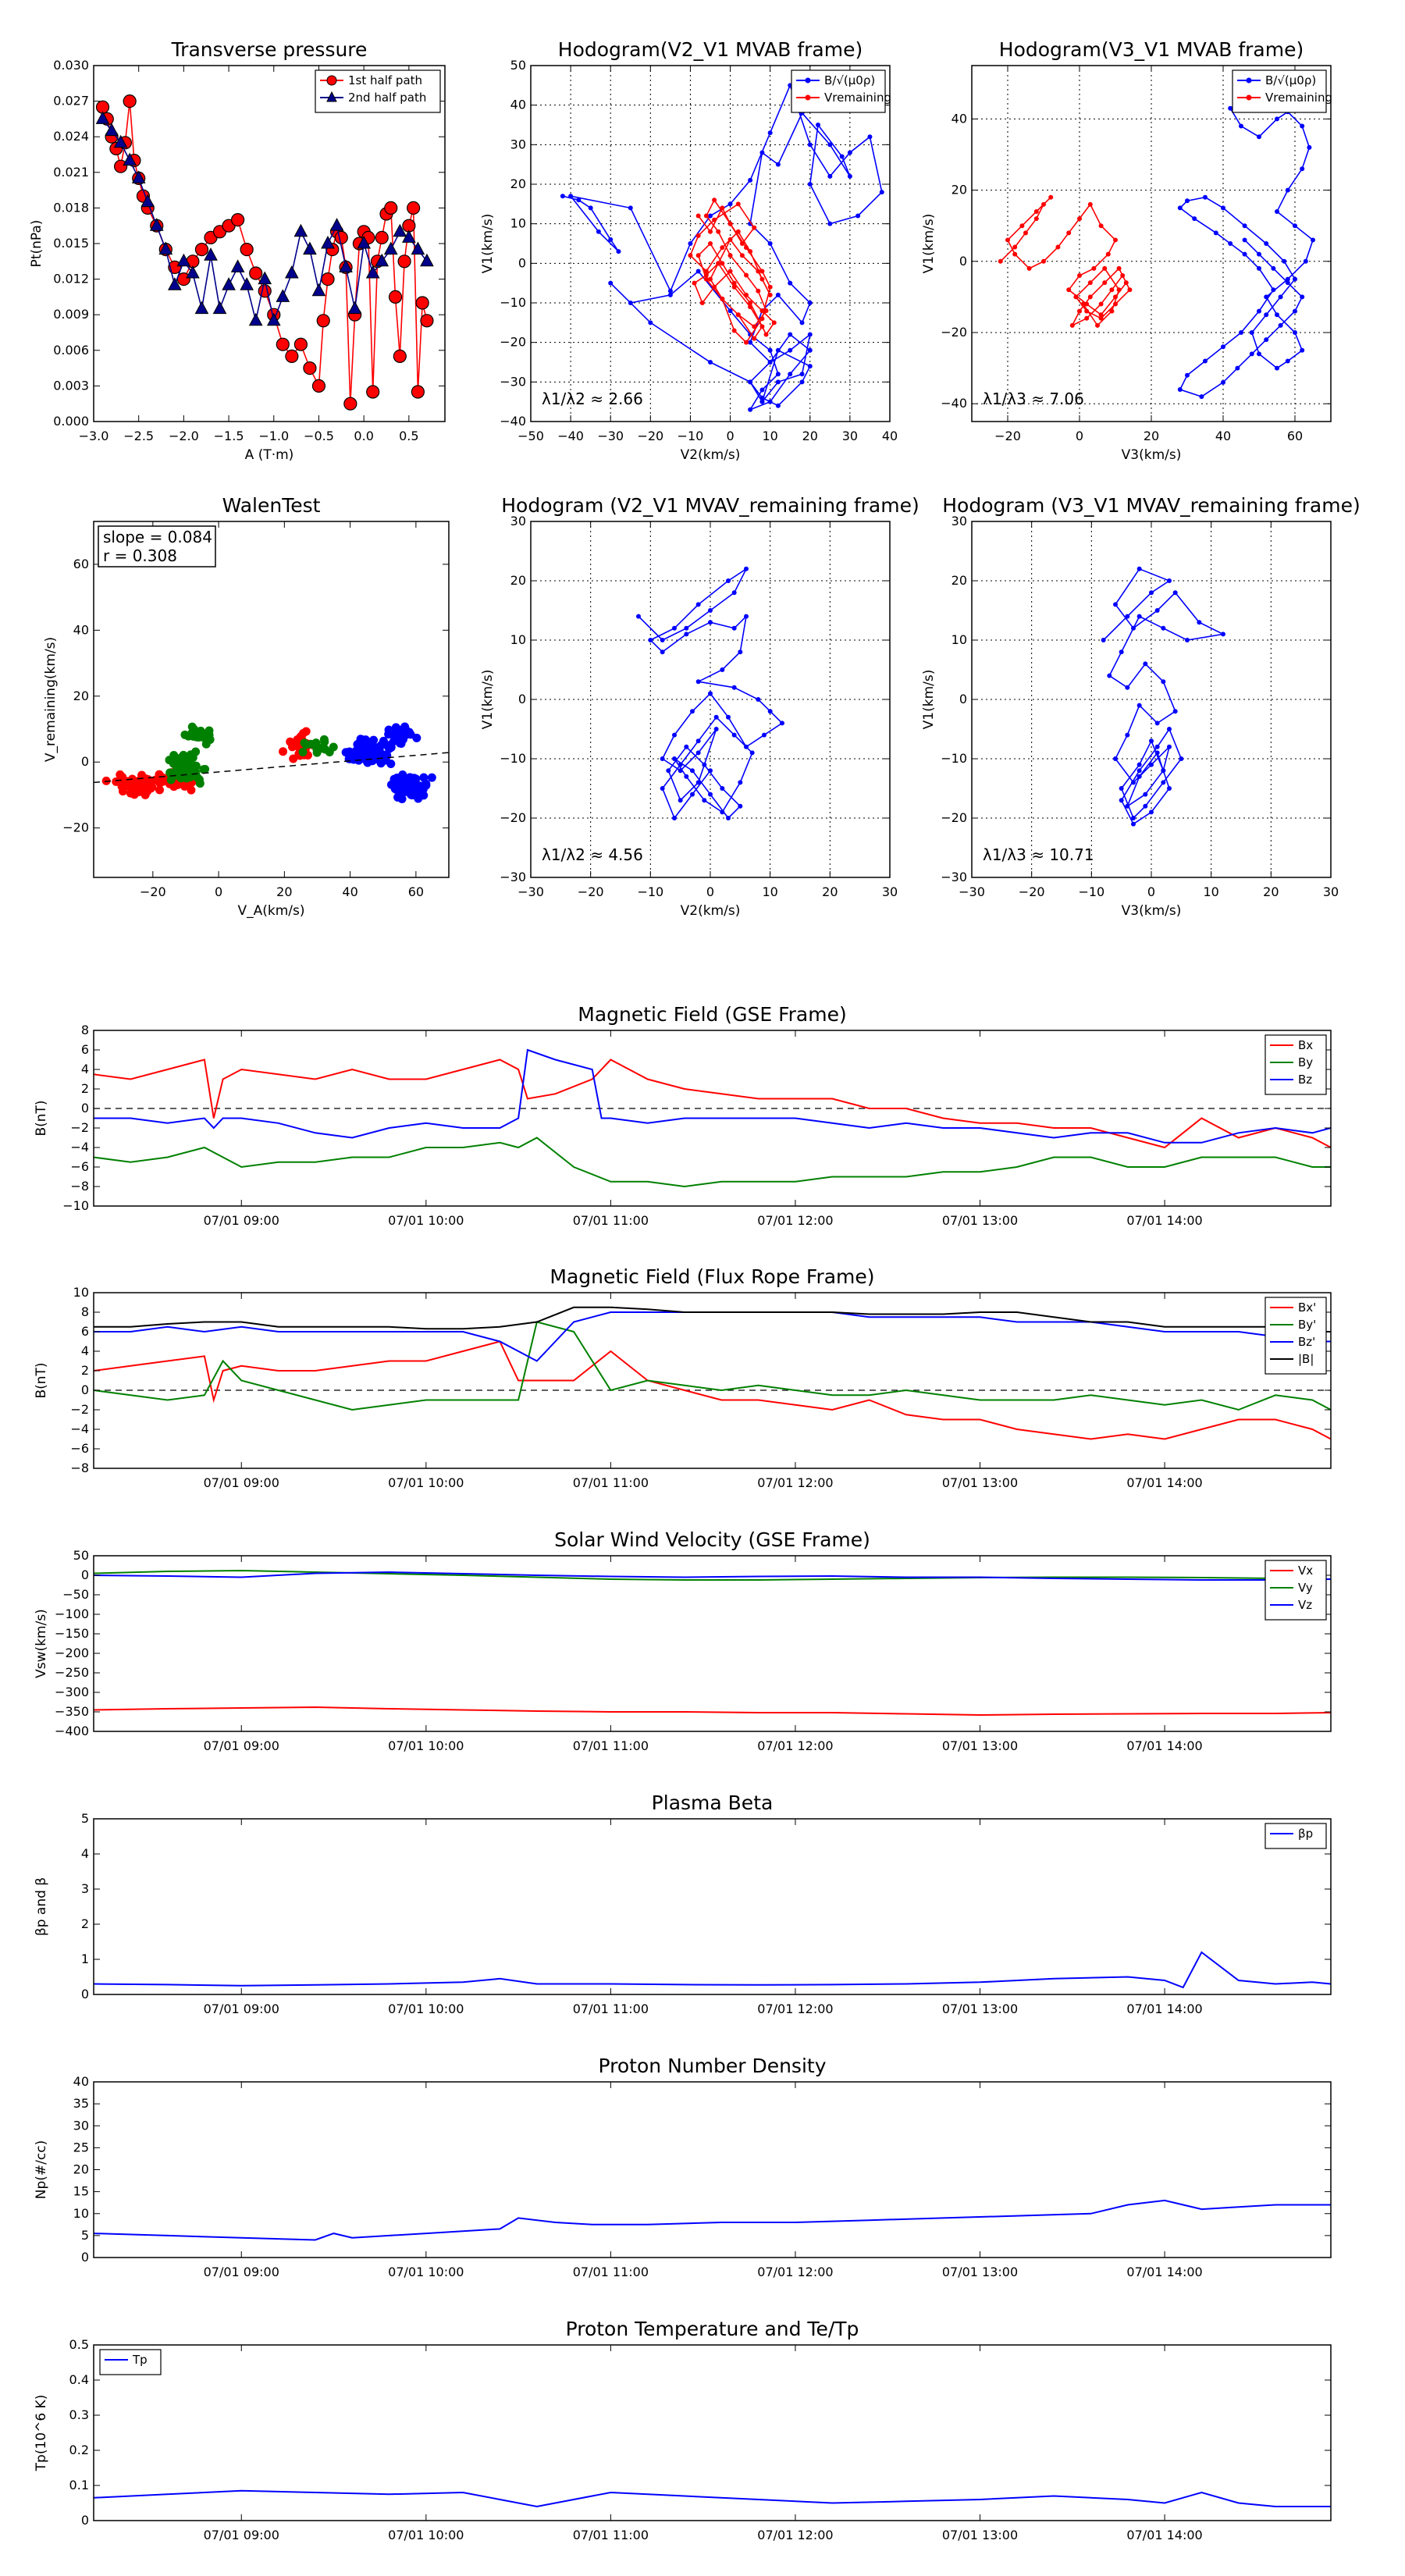 The height and width of the screenshot is (2576, 1405). Describe the element at coordinates (409, 436) in the screenshot. I see `x-tick-label: 0.5` at that location.